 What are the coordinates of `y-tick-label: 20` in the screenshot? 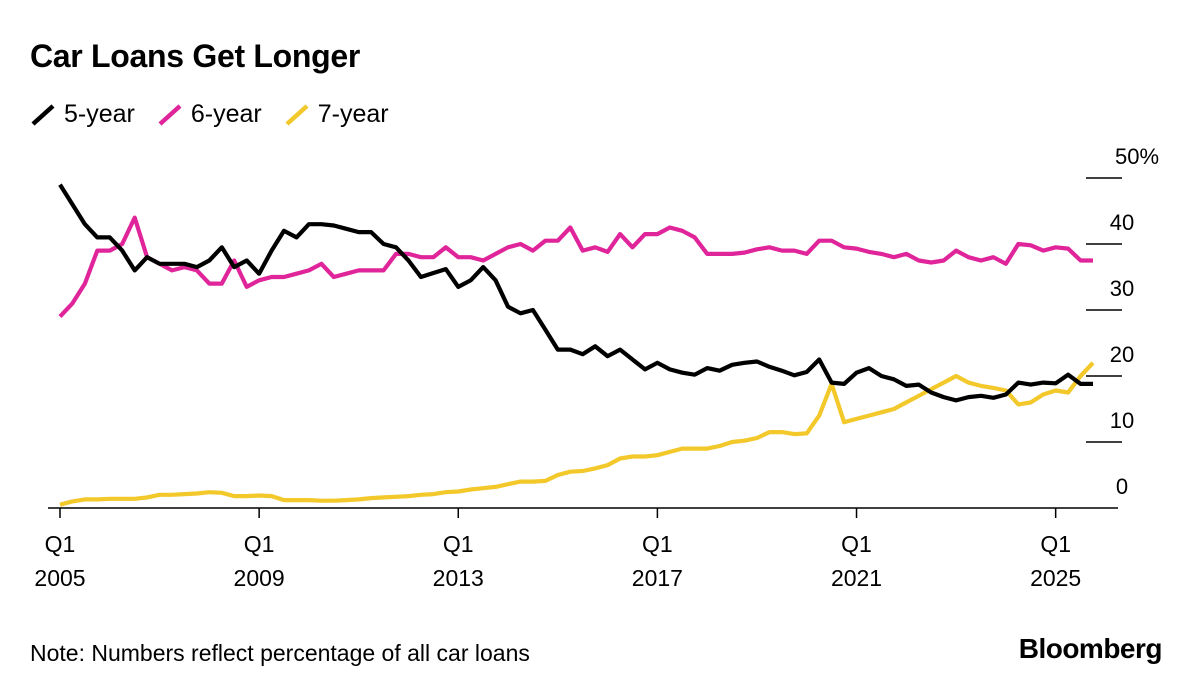 It's located at (1122, 354).